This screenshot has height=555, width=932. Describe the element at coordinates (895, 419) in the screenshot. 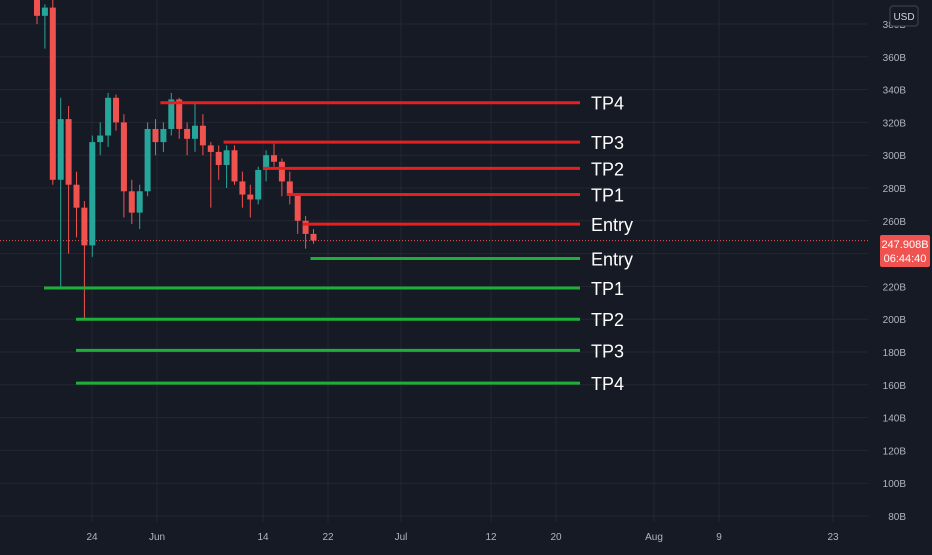

I see `y-tick-label: 140B` at that location.